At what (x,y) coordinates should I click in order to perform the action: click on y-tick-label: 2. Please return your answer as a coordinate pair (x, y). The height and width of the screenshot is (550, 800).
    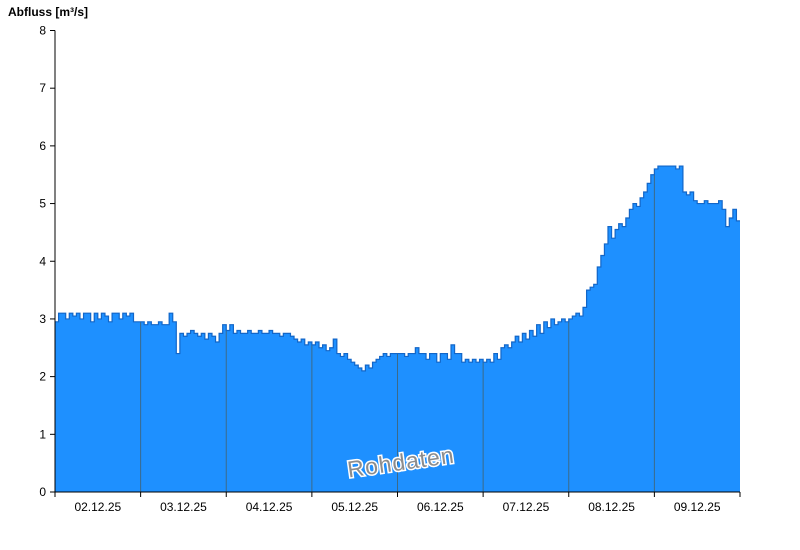
    Looking at the image, I should click on (42, 377).